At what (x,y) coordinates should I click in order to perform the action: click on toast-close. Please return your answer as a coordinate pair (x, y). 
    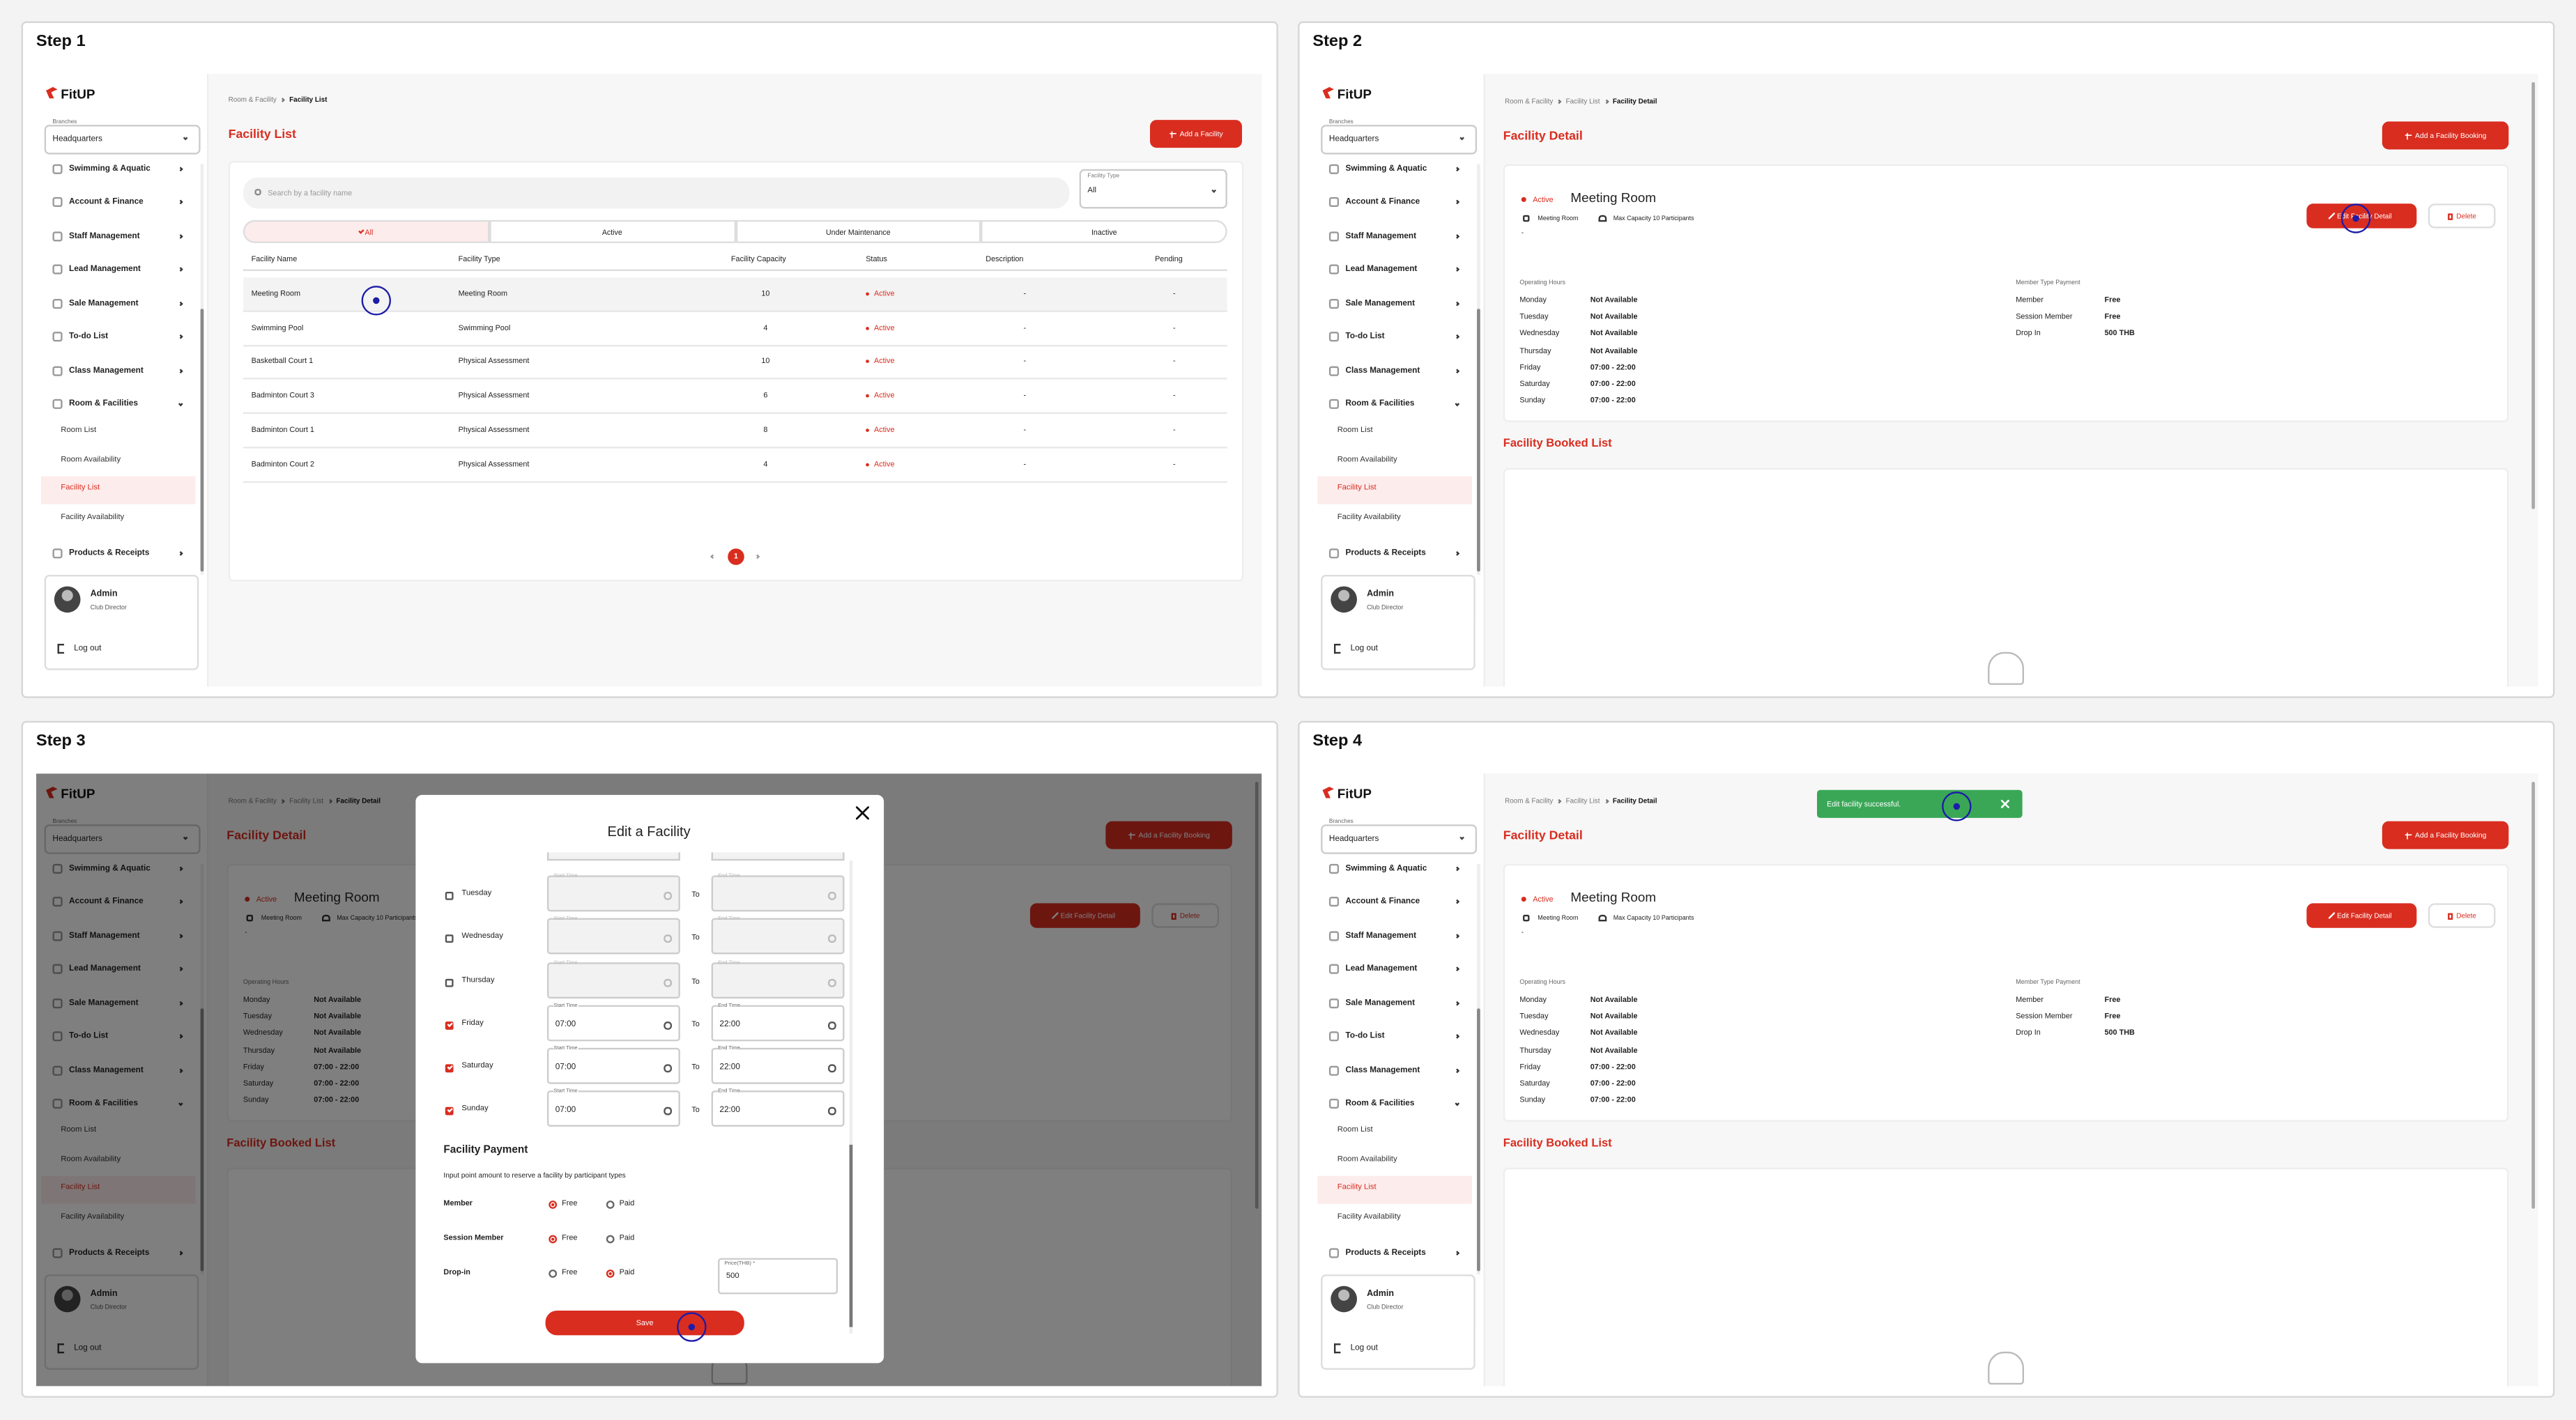
    Looking at the image, I should click on (2005, 803).